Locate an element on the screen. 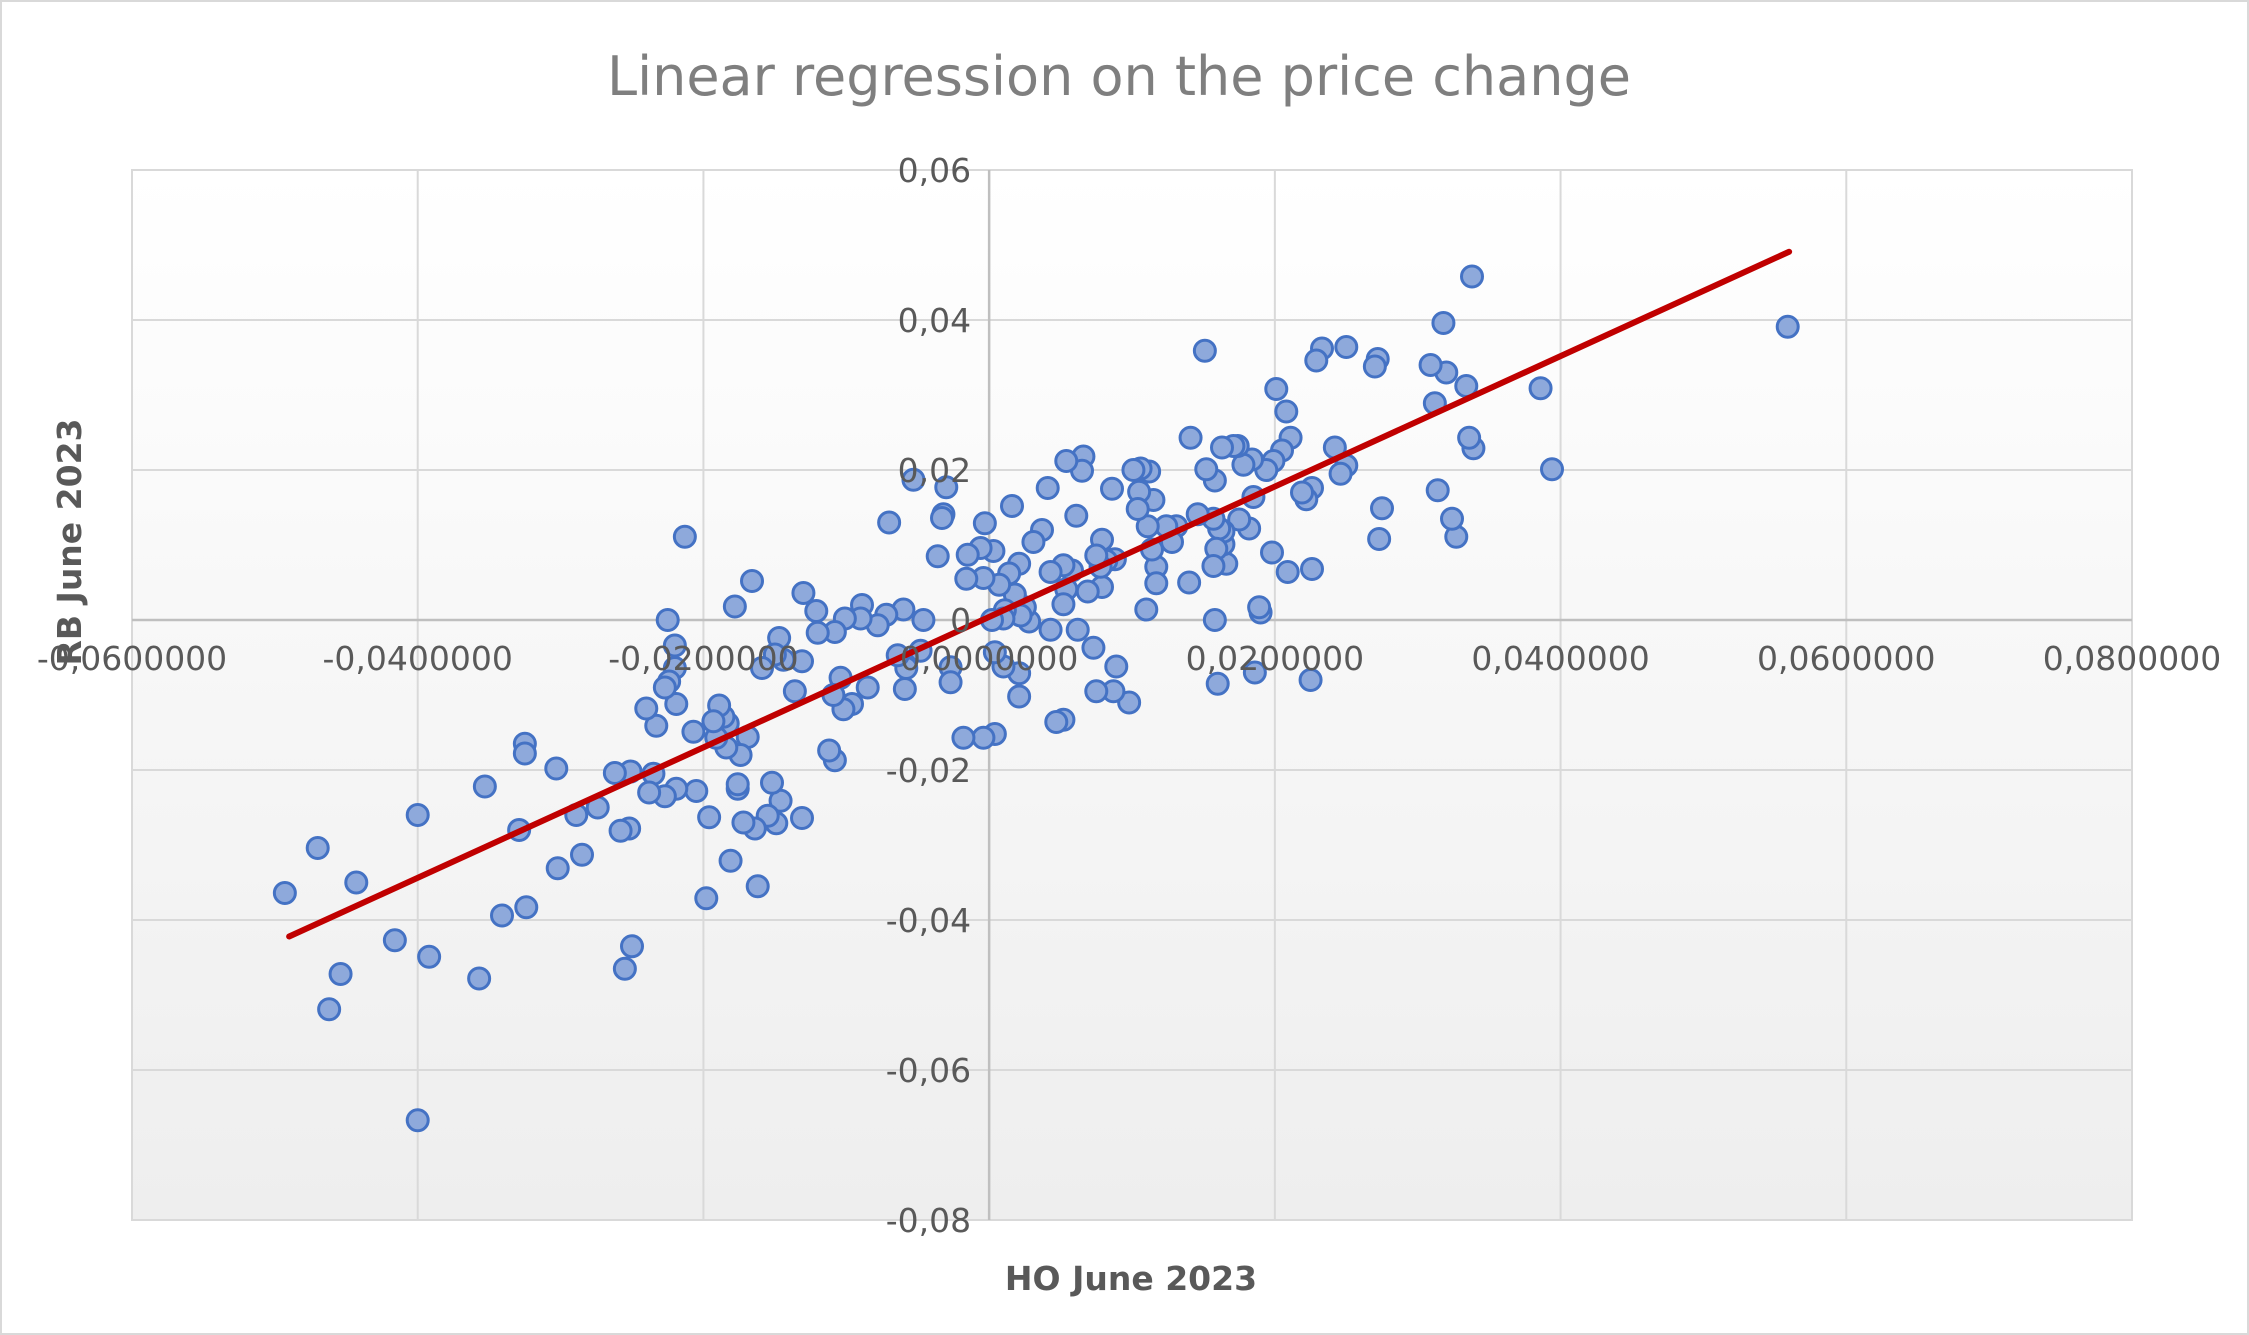 The height and width of the screenshot is (1335, 2249). y-tick-label: 0,02 is located at coordinates (934, 470).